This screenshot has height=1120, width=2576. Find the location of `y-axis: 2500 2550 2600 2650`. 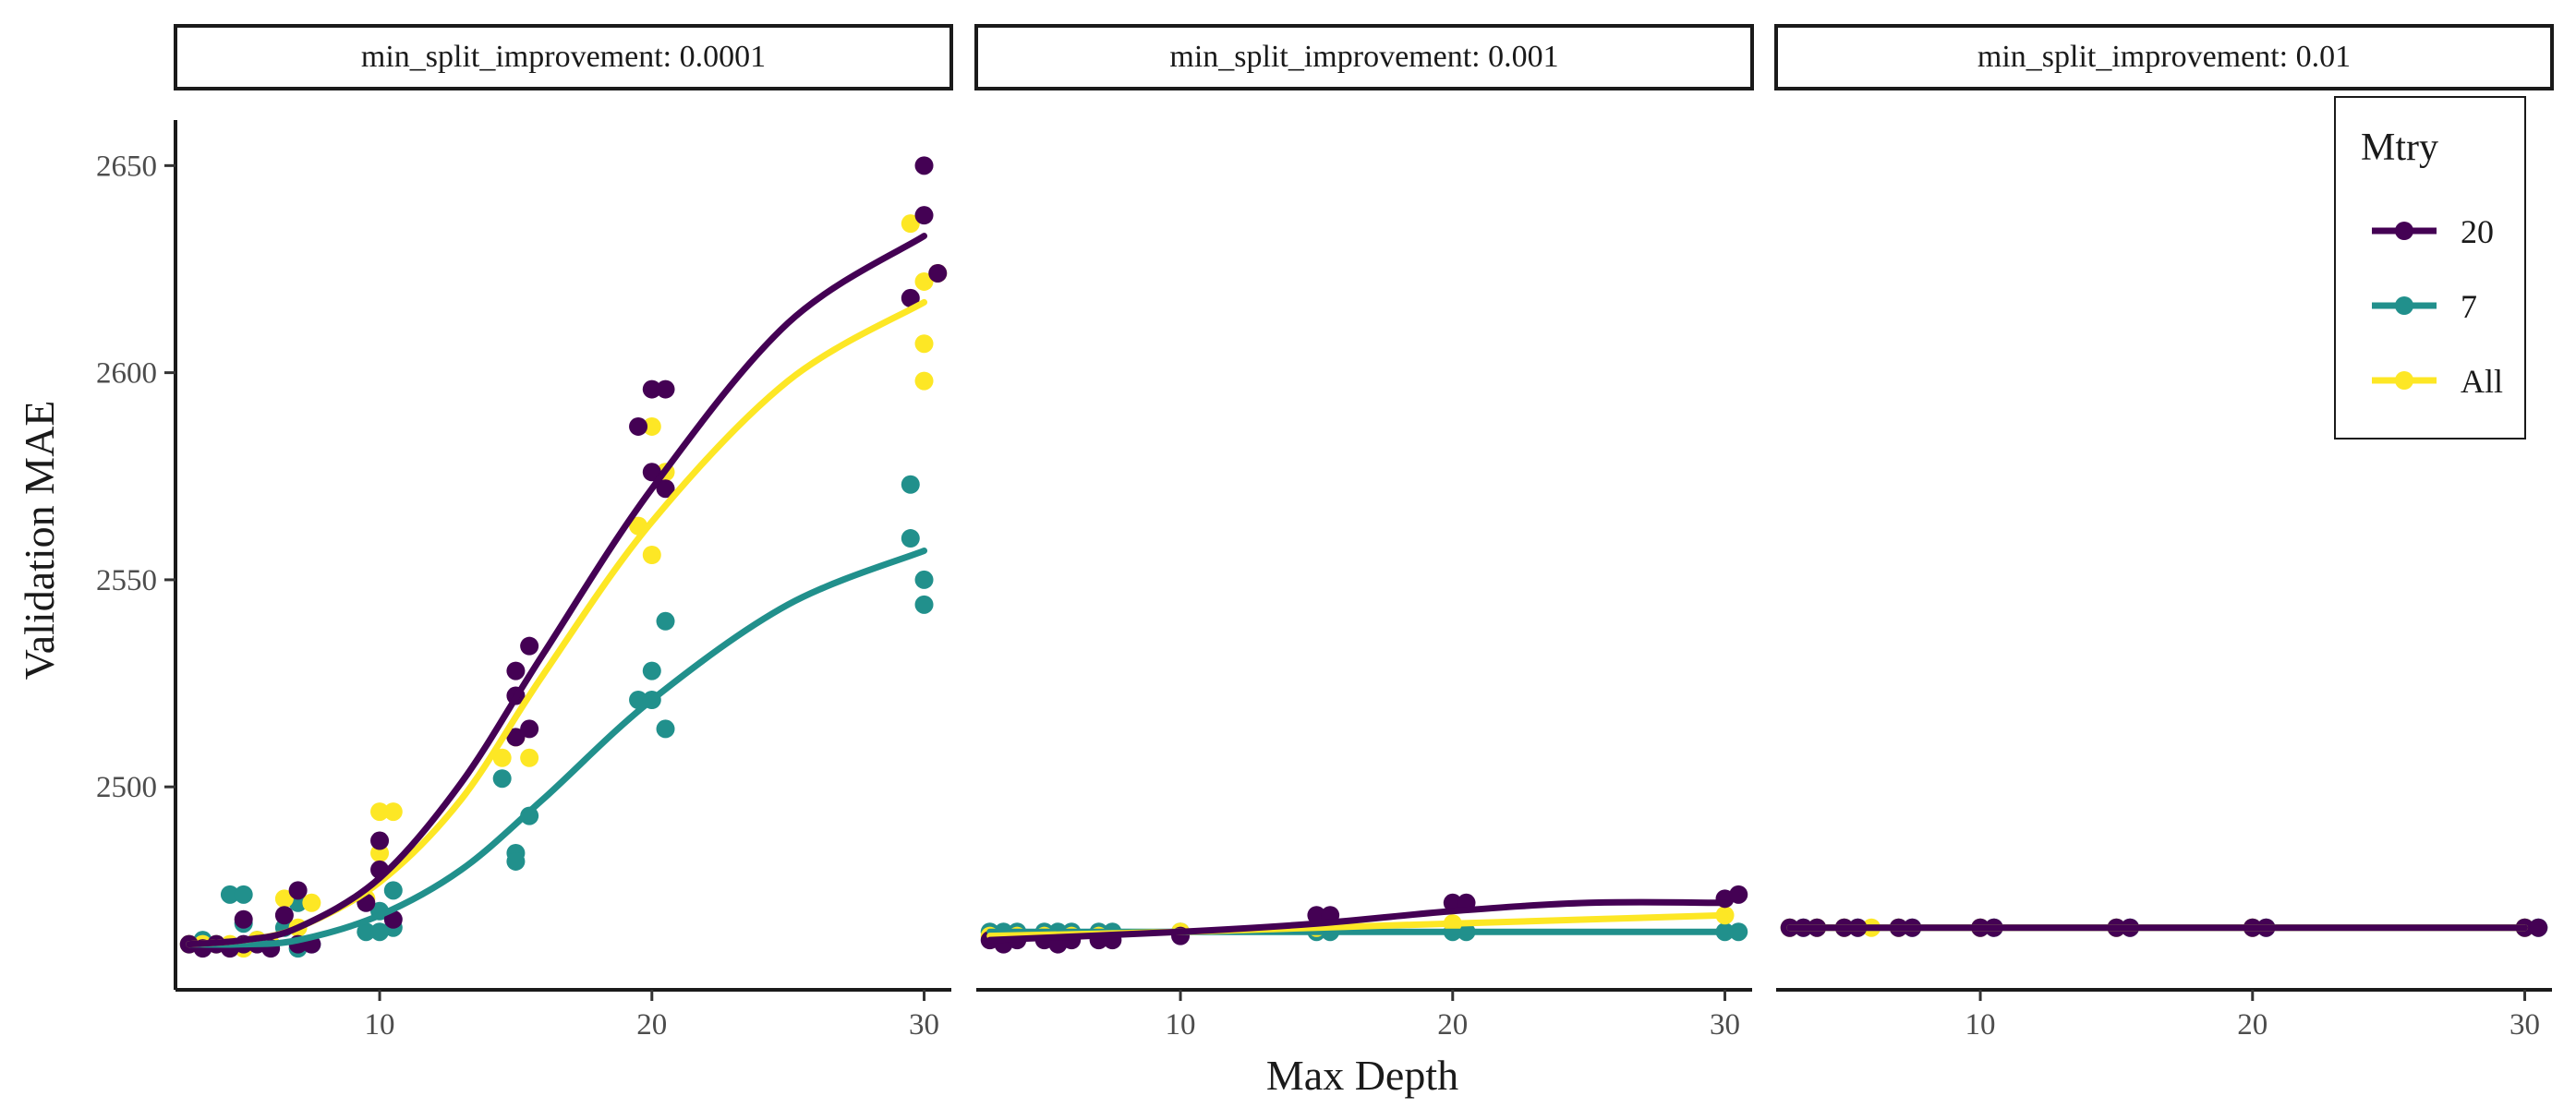

y-axis: 2500 2550 2600 2650 is located at coordinates (135, 477).